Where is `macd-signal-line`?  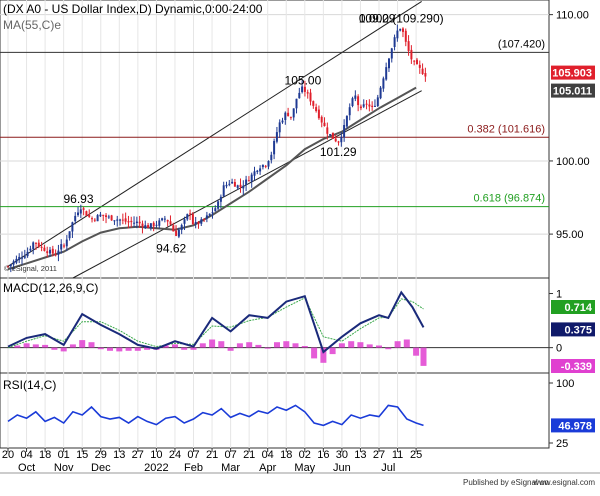
macd-signal-line is located at coordinates (215, 323).